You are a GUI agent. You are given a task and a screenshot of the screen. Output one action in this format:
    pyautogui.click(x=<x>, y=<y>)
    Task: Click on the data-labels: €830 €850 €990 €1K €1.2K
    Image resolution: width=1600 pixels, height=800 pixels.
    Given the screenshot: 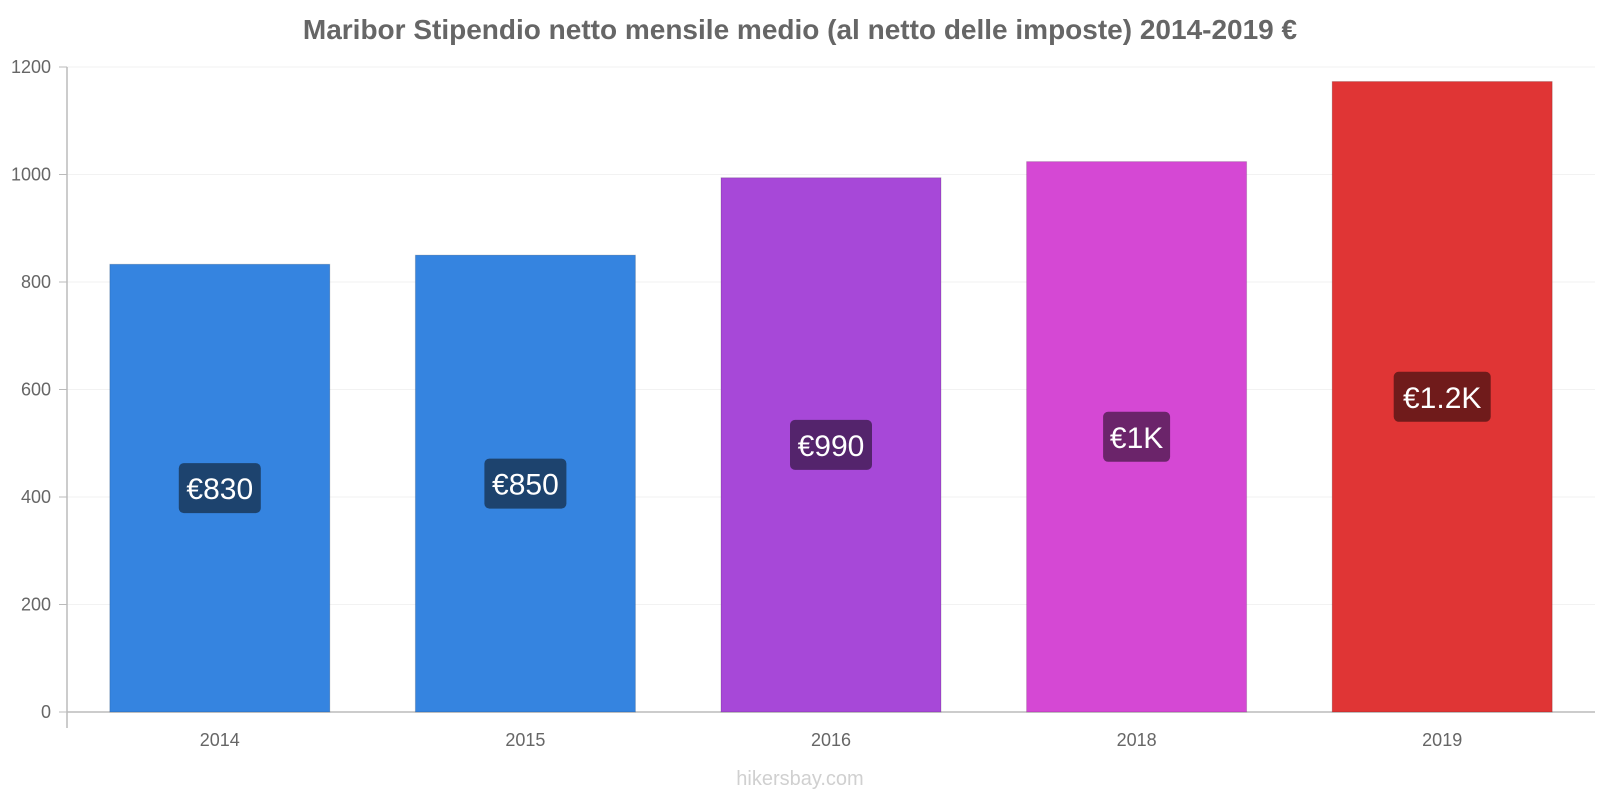 What is the action you would take?
    pyautogui.click(x=834, y=442)
    